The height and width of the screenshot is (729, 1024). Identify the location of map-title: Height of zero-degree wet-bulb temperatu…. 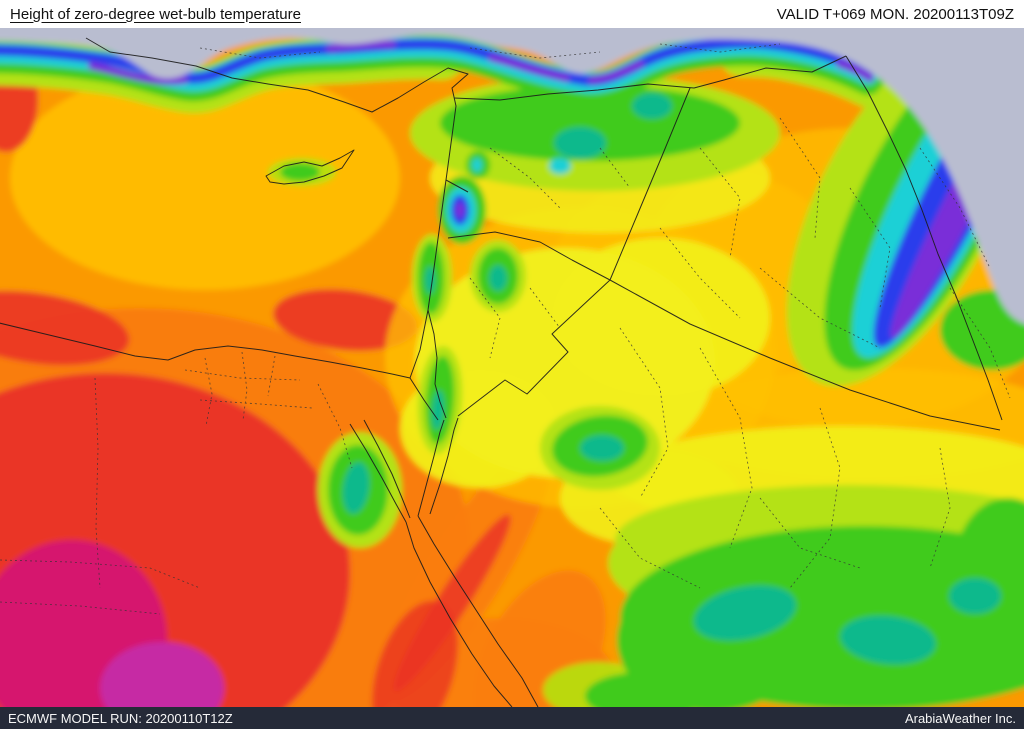
(155, 14).